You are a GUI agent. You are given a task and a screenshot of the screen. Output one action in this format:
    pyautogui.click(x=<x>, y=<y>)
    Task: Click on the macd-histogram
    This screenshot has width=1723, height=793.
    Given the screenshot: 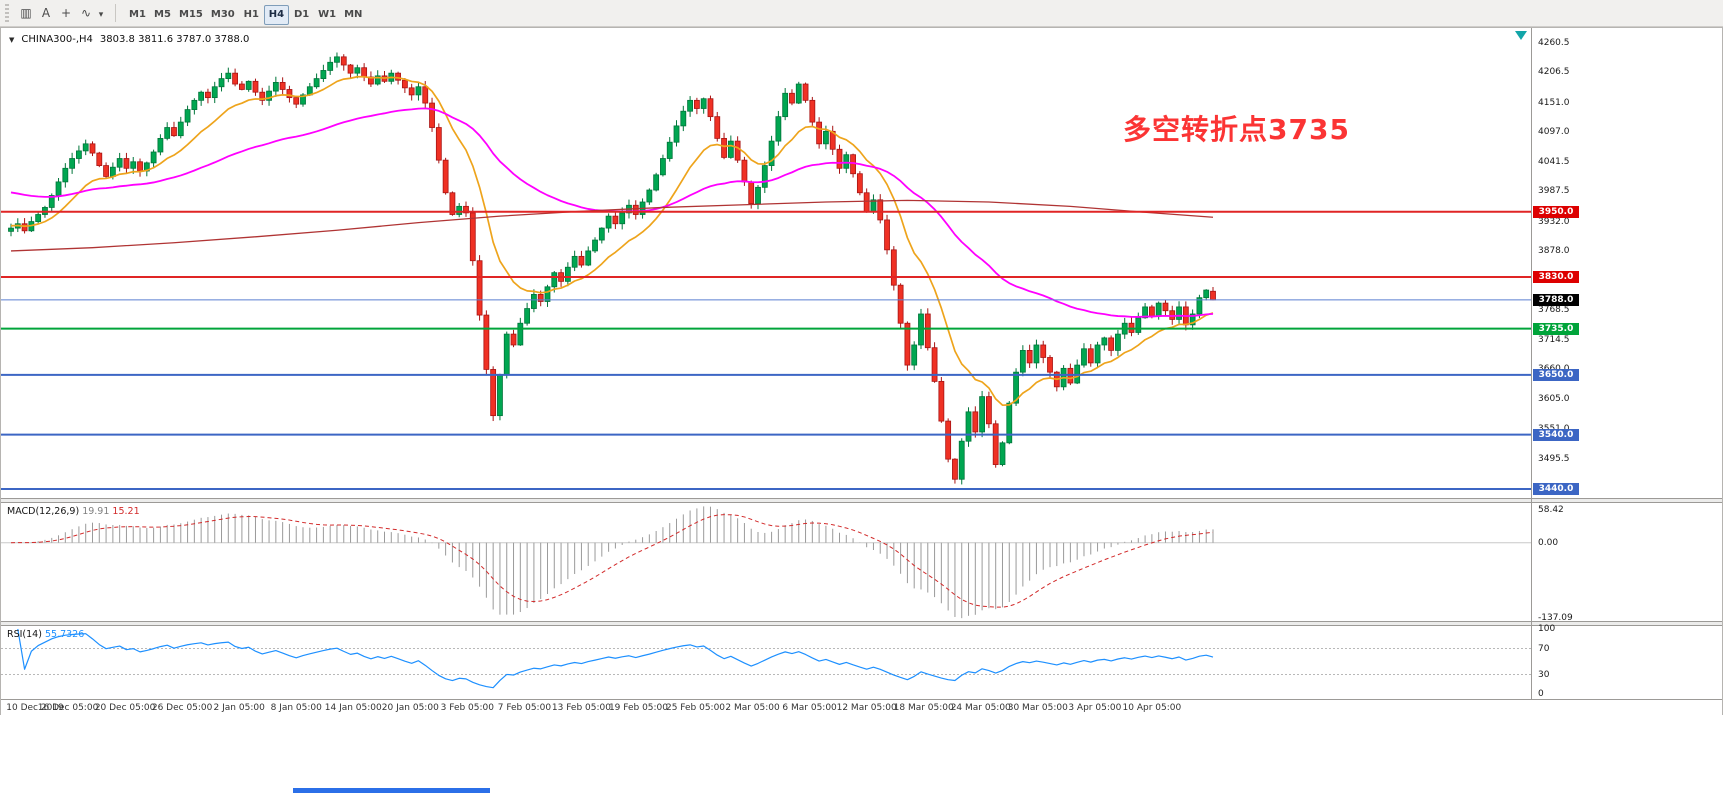 What is the action you would take?
    pyautogui.click(x=615, y=562)
    